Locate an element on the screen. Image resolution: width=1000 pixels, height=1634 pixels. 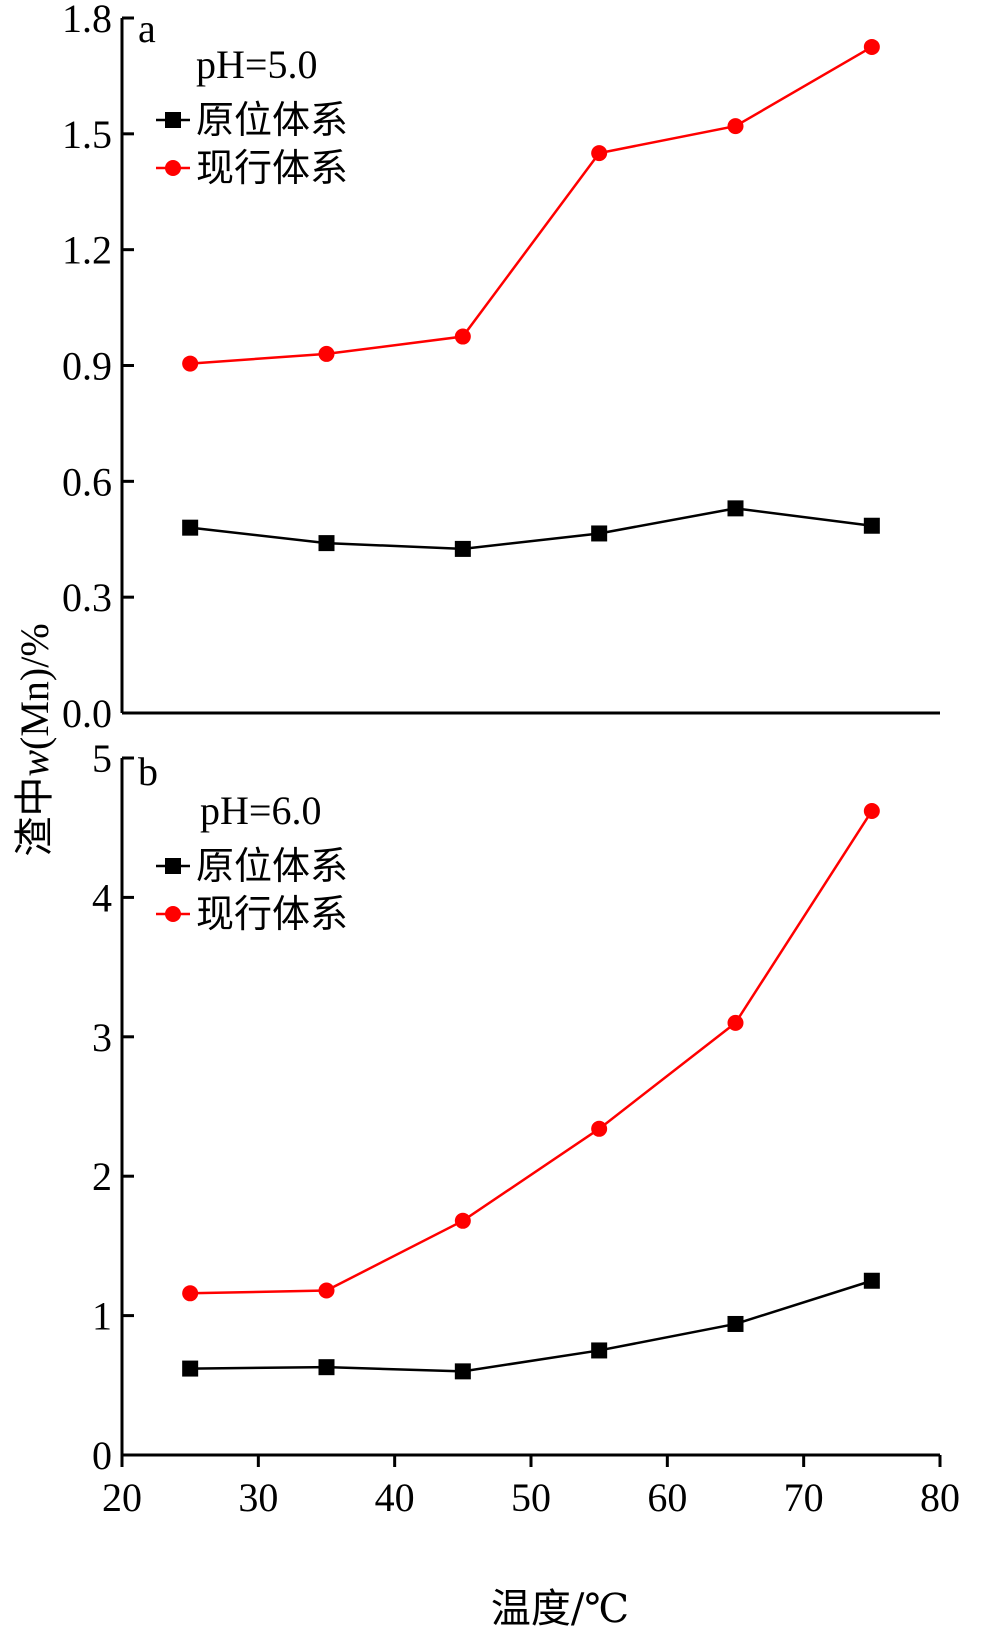
x-tick-label: 80 is located at coordinates (940, 1497).